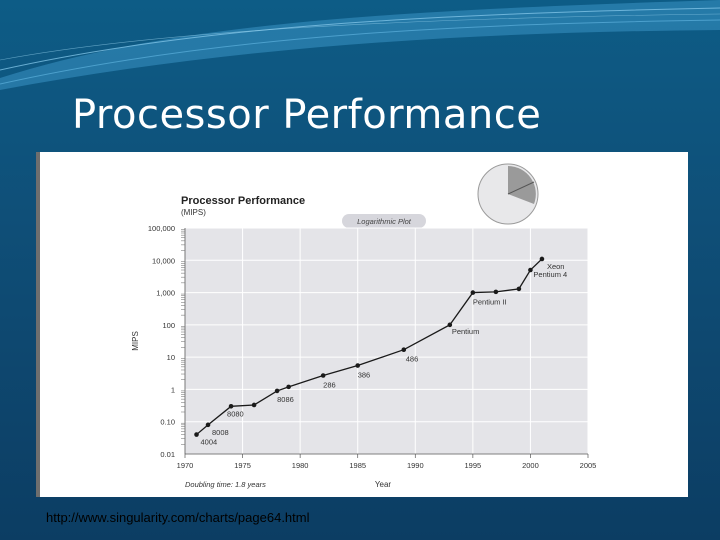  What do you see at coordinates (383, 484) in the screenshot?
I see `x-axis-label: Year` at bounding box center [383, 484].